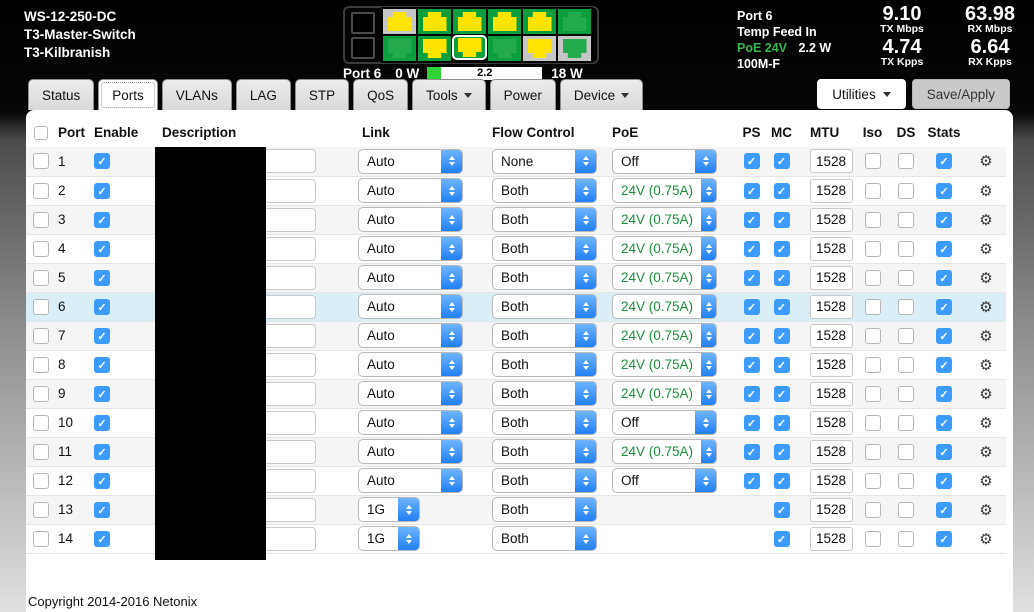 This screenshot has height=612, width=1034. What do you see at coordinates (522, 94) in the screenshot?
I see `tab-power: Power` at bounding box center [522, 94].